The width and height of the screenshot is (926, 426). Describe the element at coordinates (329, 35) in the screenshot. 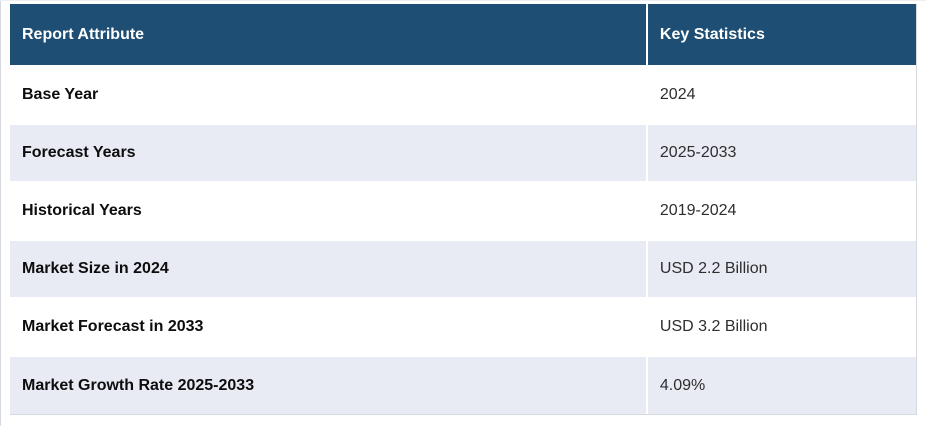

I see `column-header-report-attribute: Report Attribute` at that location.